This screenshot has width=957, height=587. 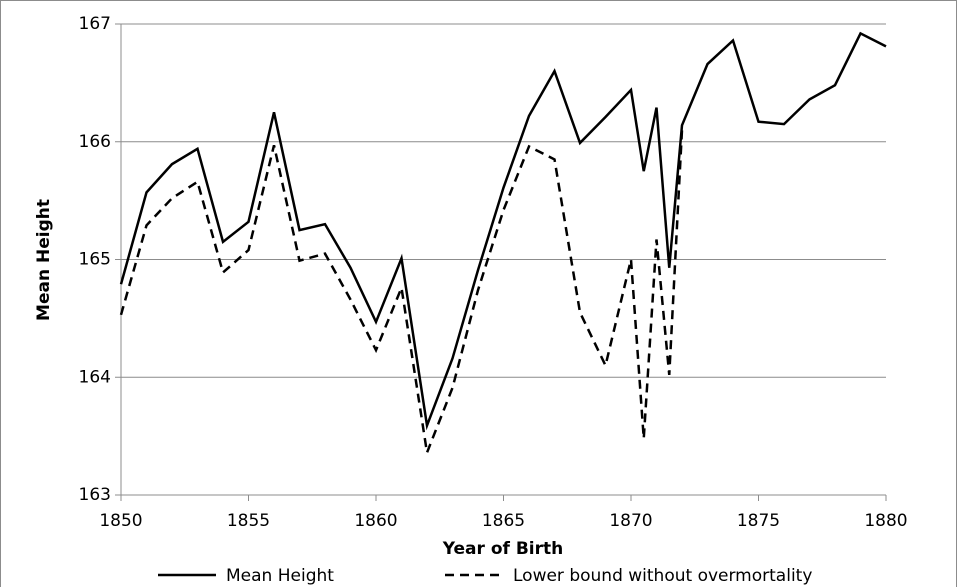 I want to click on y-tick-label: 167, so click(x=95, y=24).